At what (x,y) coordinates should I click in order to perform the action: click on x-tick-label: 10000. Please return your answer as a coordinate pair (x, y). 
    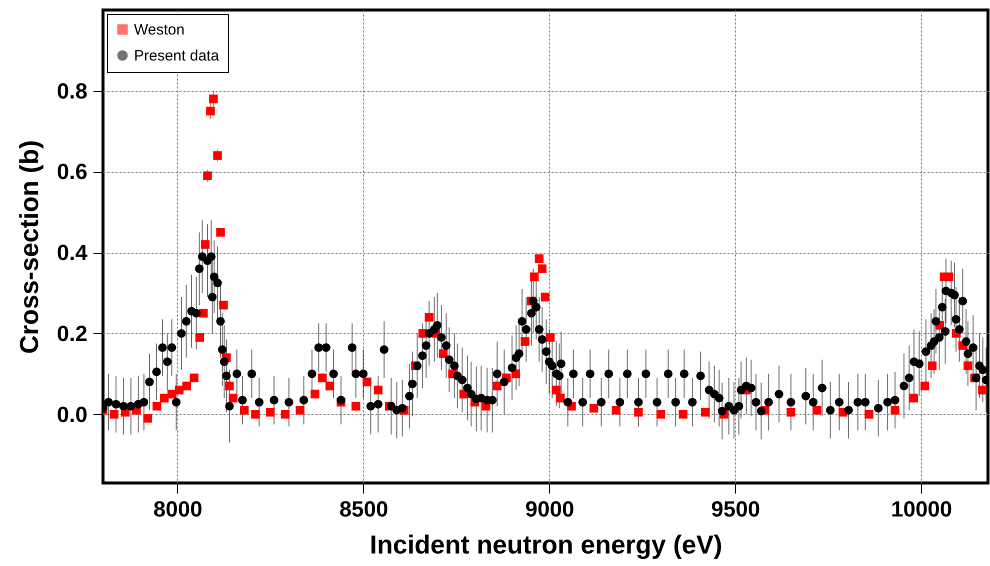
    Looking at the image, I should click on (921, 509).